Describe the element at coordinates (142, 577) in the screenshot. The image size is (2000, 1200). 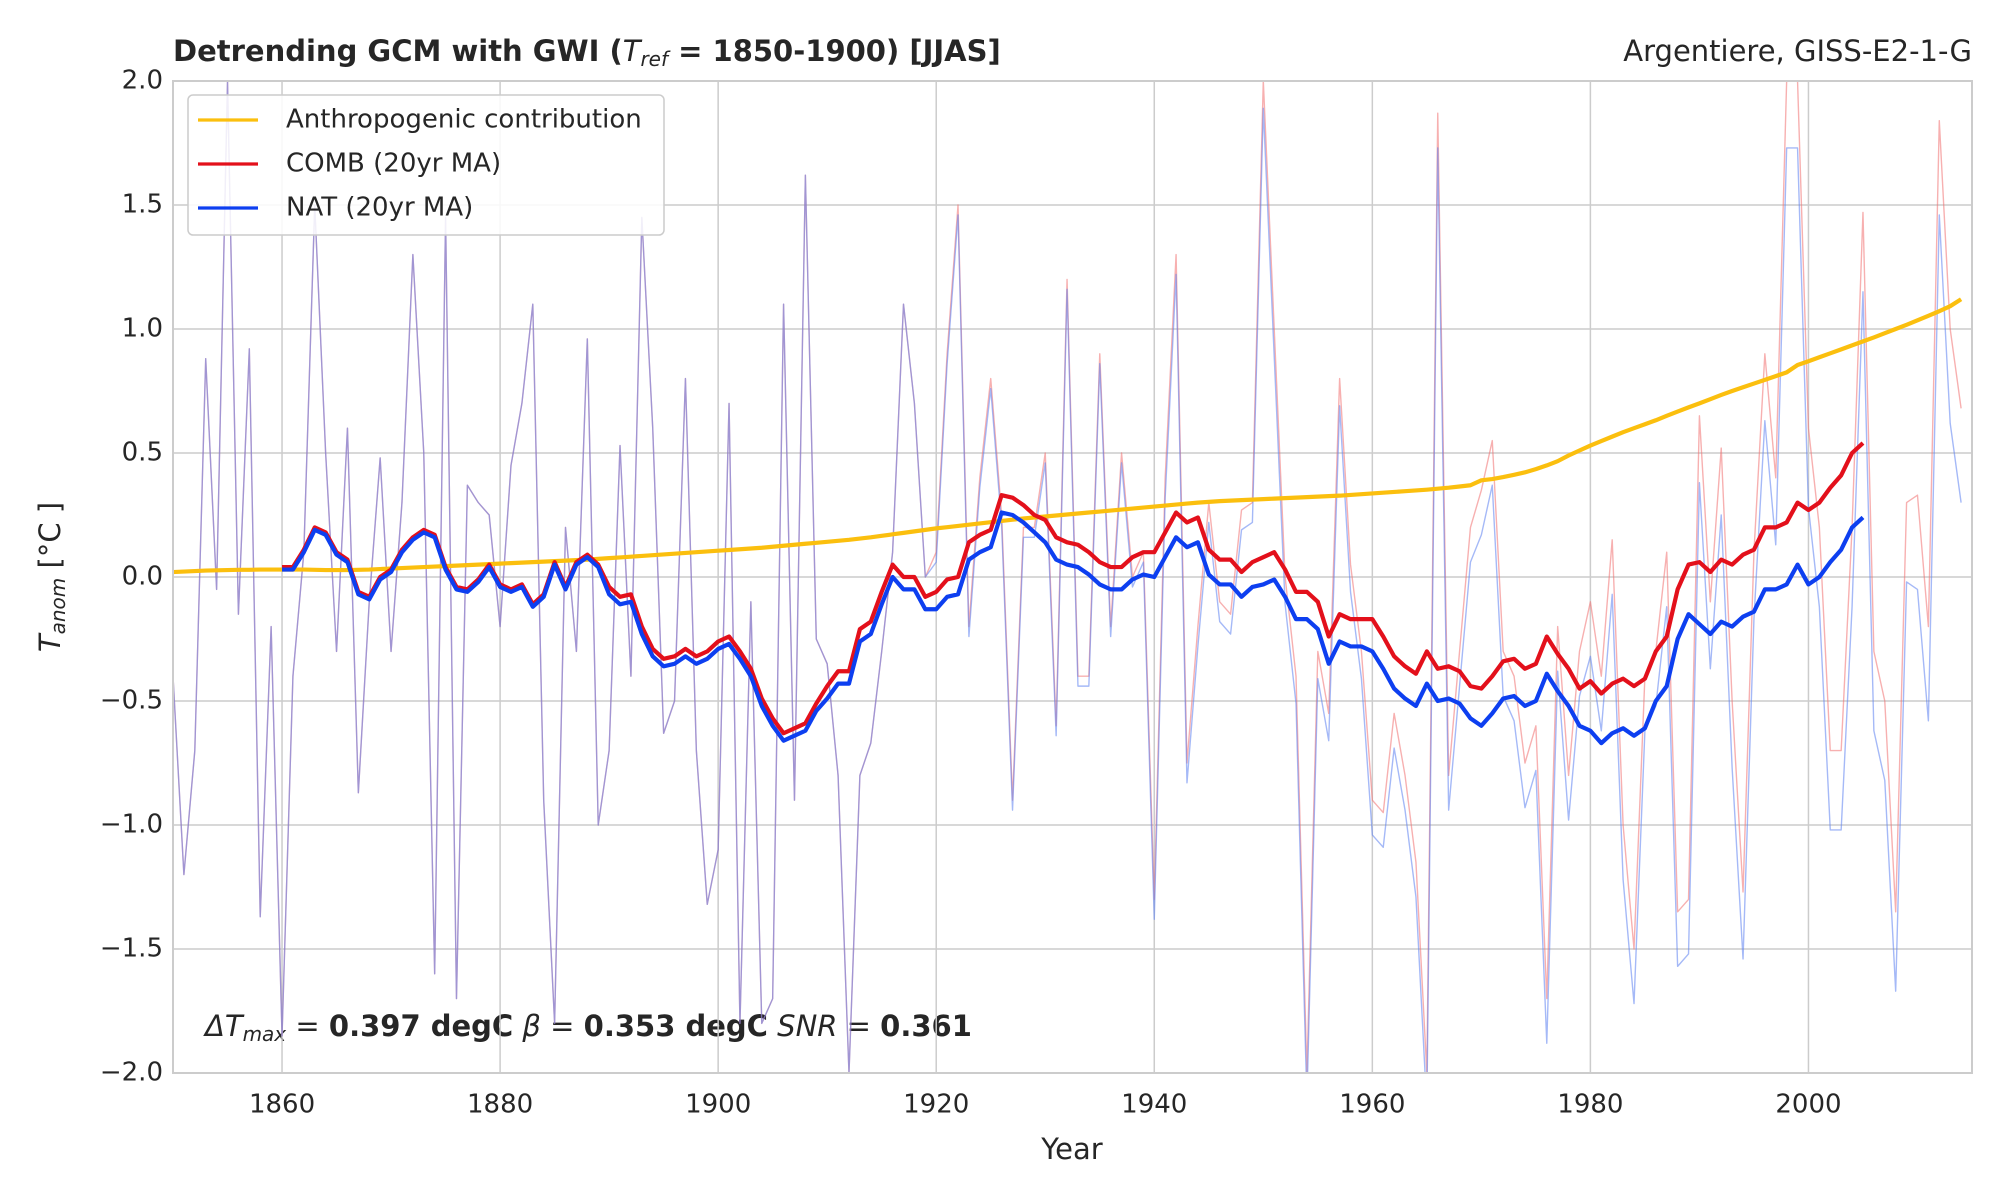
I see `y-tick-label: 0.0` at that location.